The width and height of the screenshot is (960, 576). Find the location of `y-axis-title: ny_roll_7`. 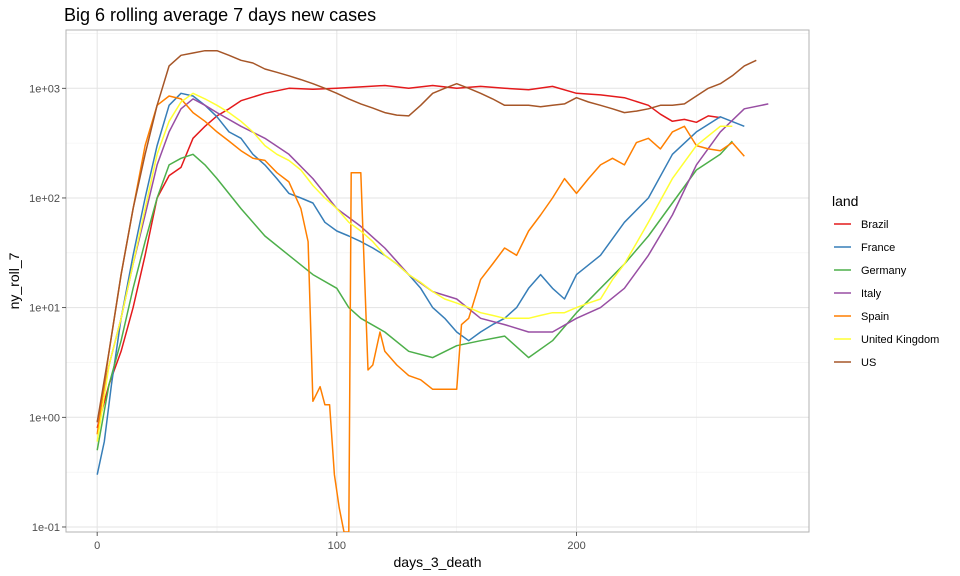

y-axis-title: ny_roll_7 is located at coordinates (14, 280).